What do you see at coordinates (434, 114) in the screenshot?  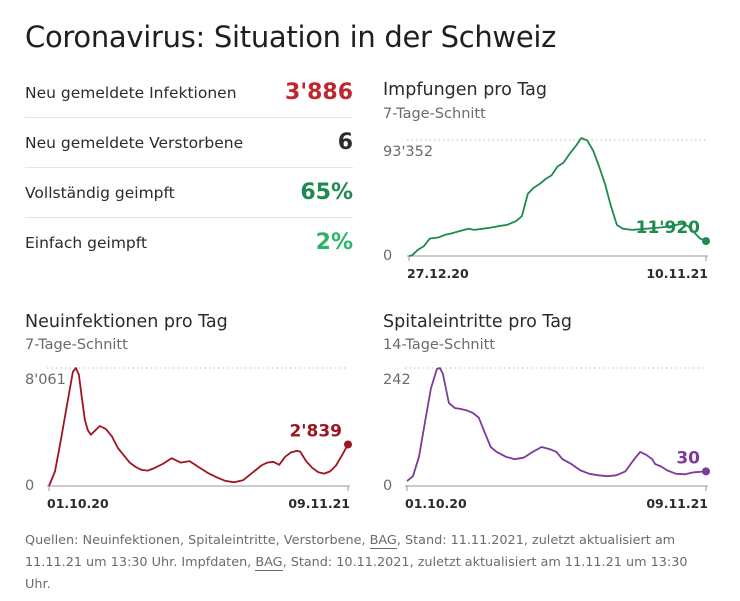 I see `chart-subtitle-vaccinations: 7-Tage-Schnitt` at bounding box center [434, 114].